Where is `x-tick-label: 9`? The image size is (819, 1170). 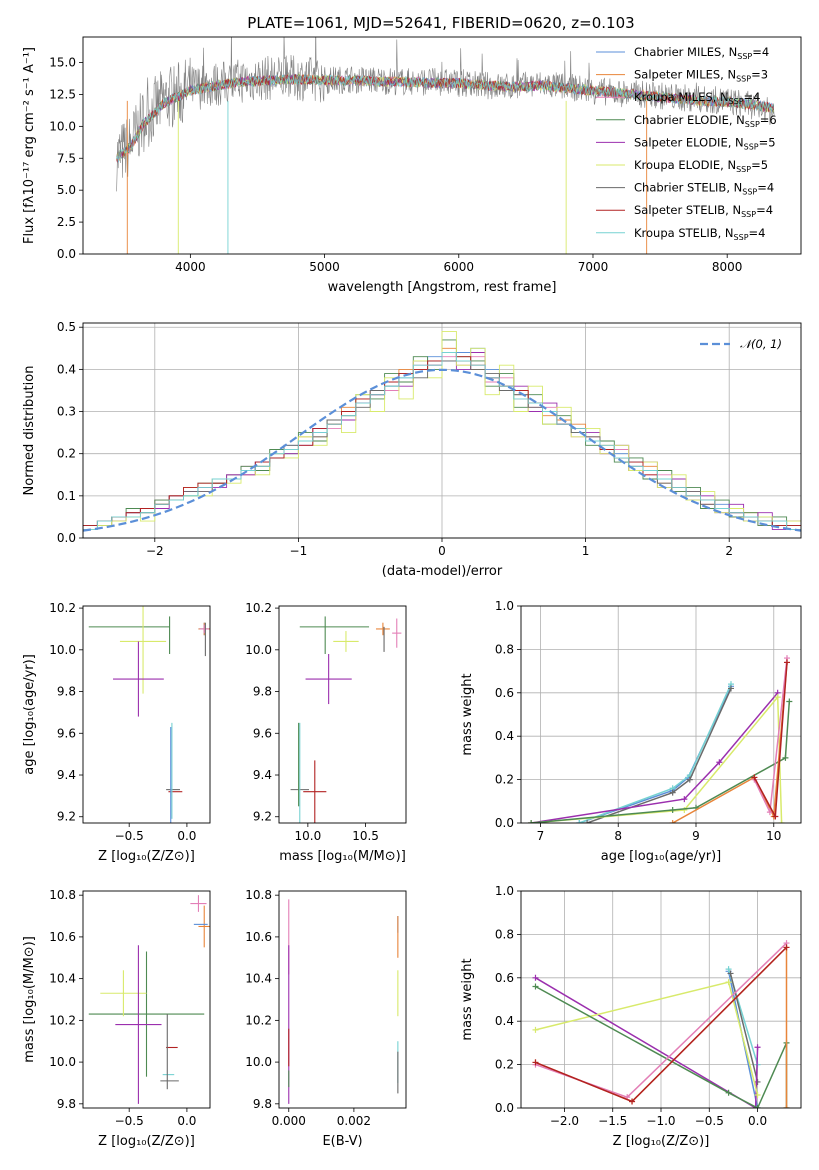 x-tick-label: 9 is located at coordinates (696, 836).